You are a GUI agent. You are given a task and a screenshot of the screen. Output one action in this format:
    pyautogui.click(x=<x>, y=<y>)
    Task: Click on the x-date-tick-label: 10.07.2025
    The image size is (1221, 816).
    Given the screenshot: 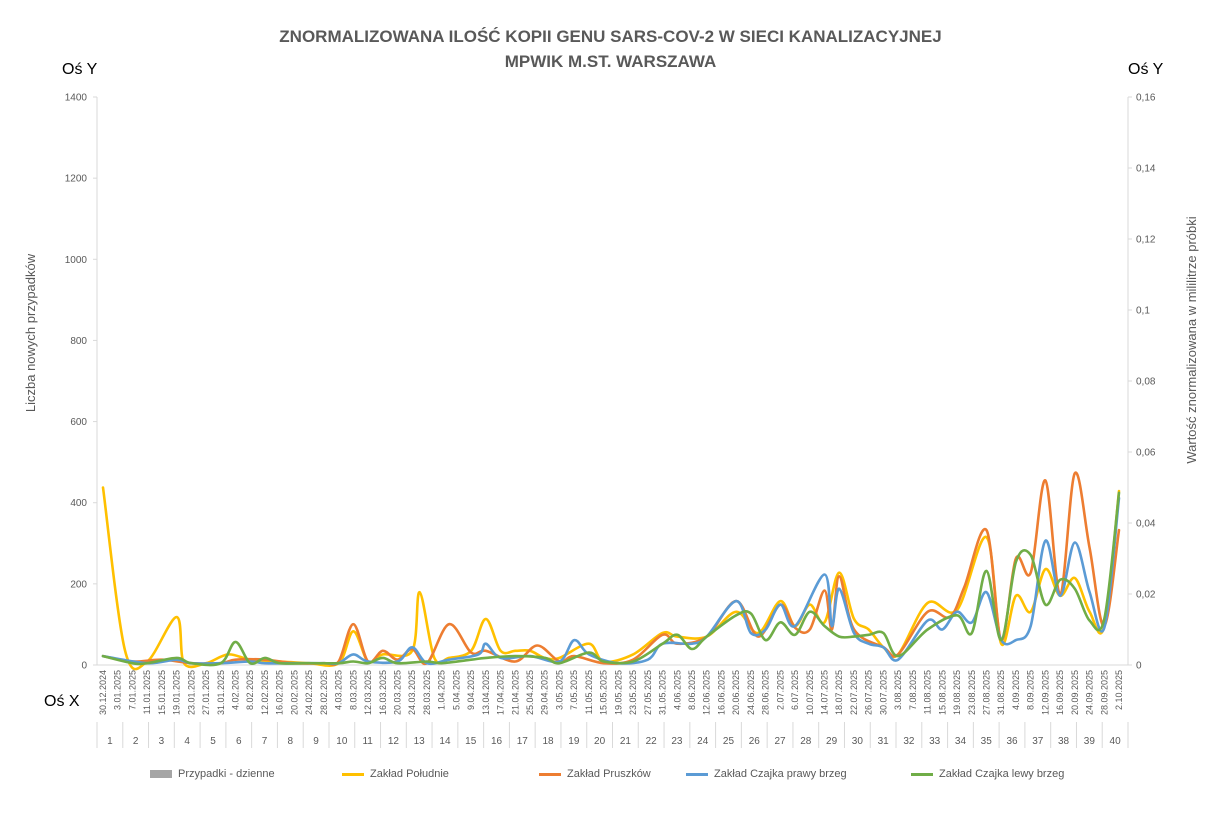 What is the action you would take?
    pyautogui.click(x=810, y=692)
    